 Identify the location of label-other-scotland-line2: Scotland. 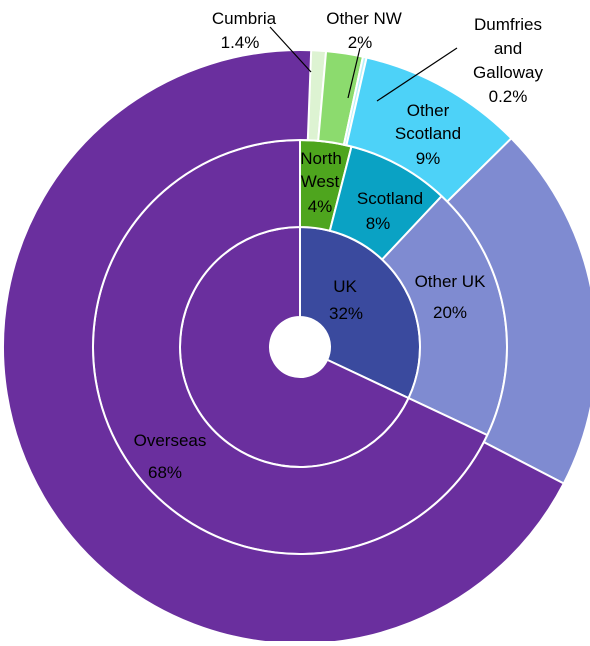
(428, 133).